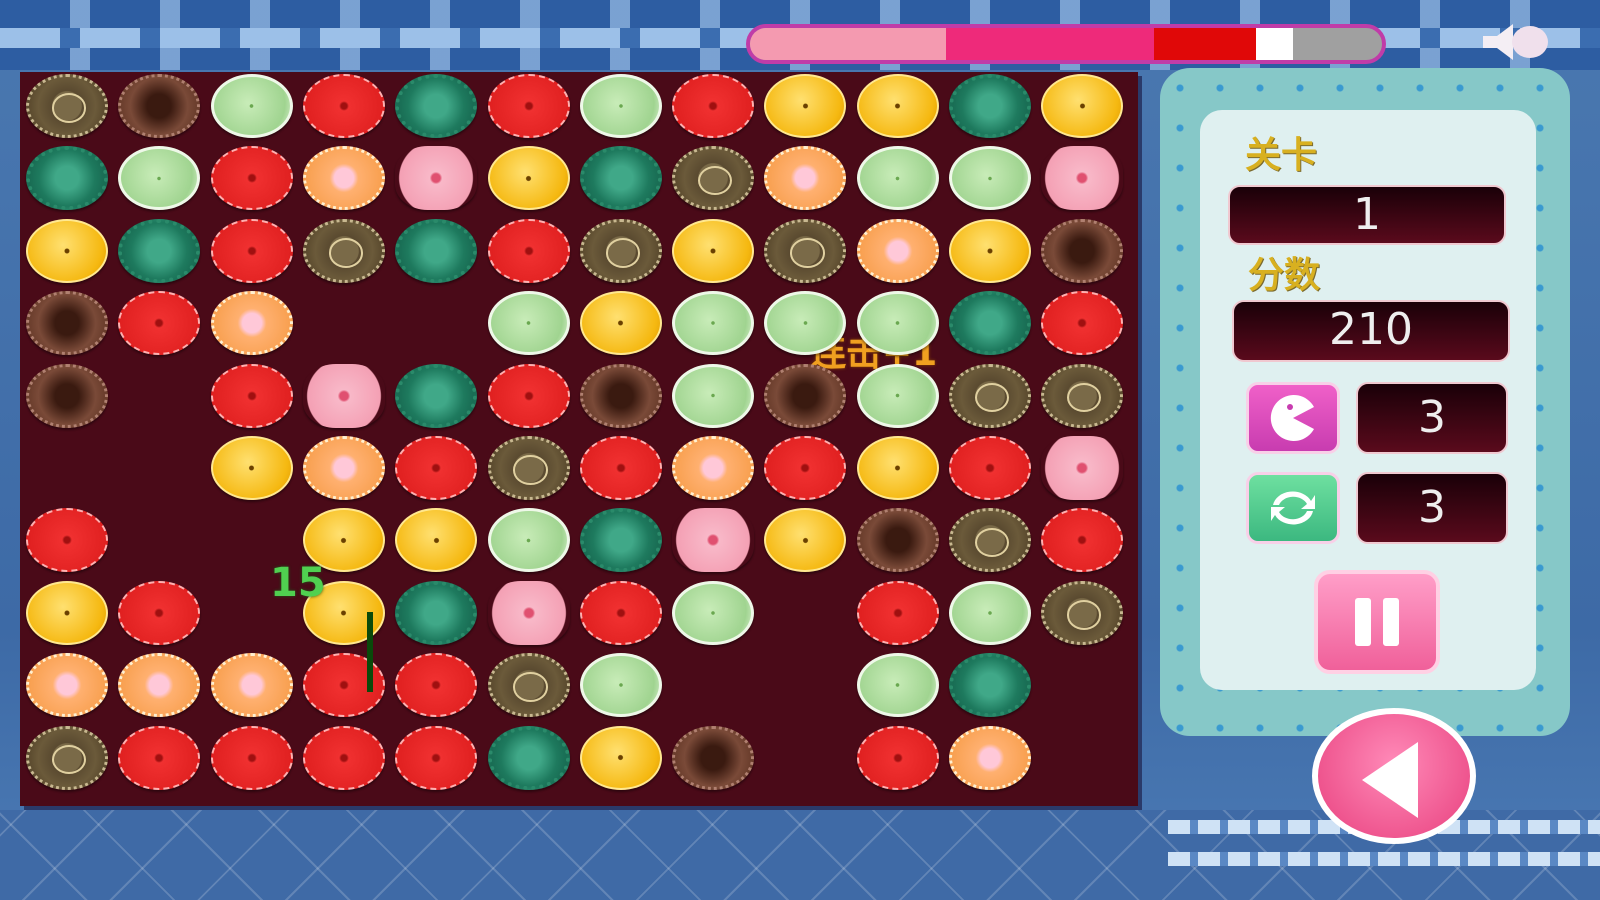  Describe the element at coordinates (1377, 622) in the screenshot. I see `pause-button` at that location.